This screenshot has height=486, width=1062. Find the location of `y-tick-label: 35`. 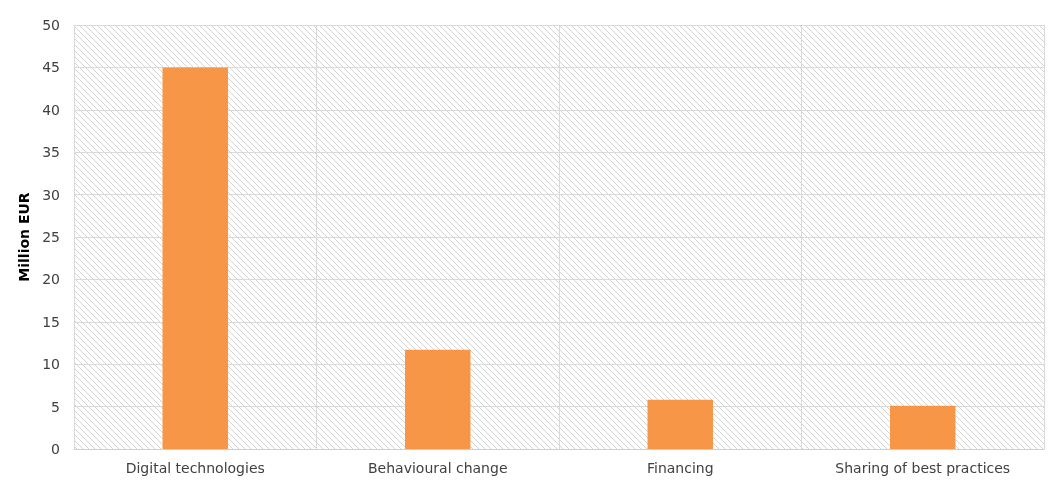

y-tick-label: 35 is located at coordinates (51, 152).